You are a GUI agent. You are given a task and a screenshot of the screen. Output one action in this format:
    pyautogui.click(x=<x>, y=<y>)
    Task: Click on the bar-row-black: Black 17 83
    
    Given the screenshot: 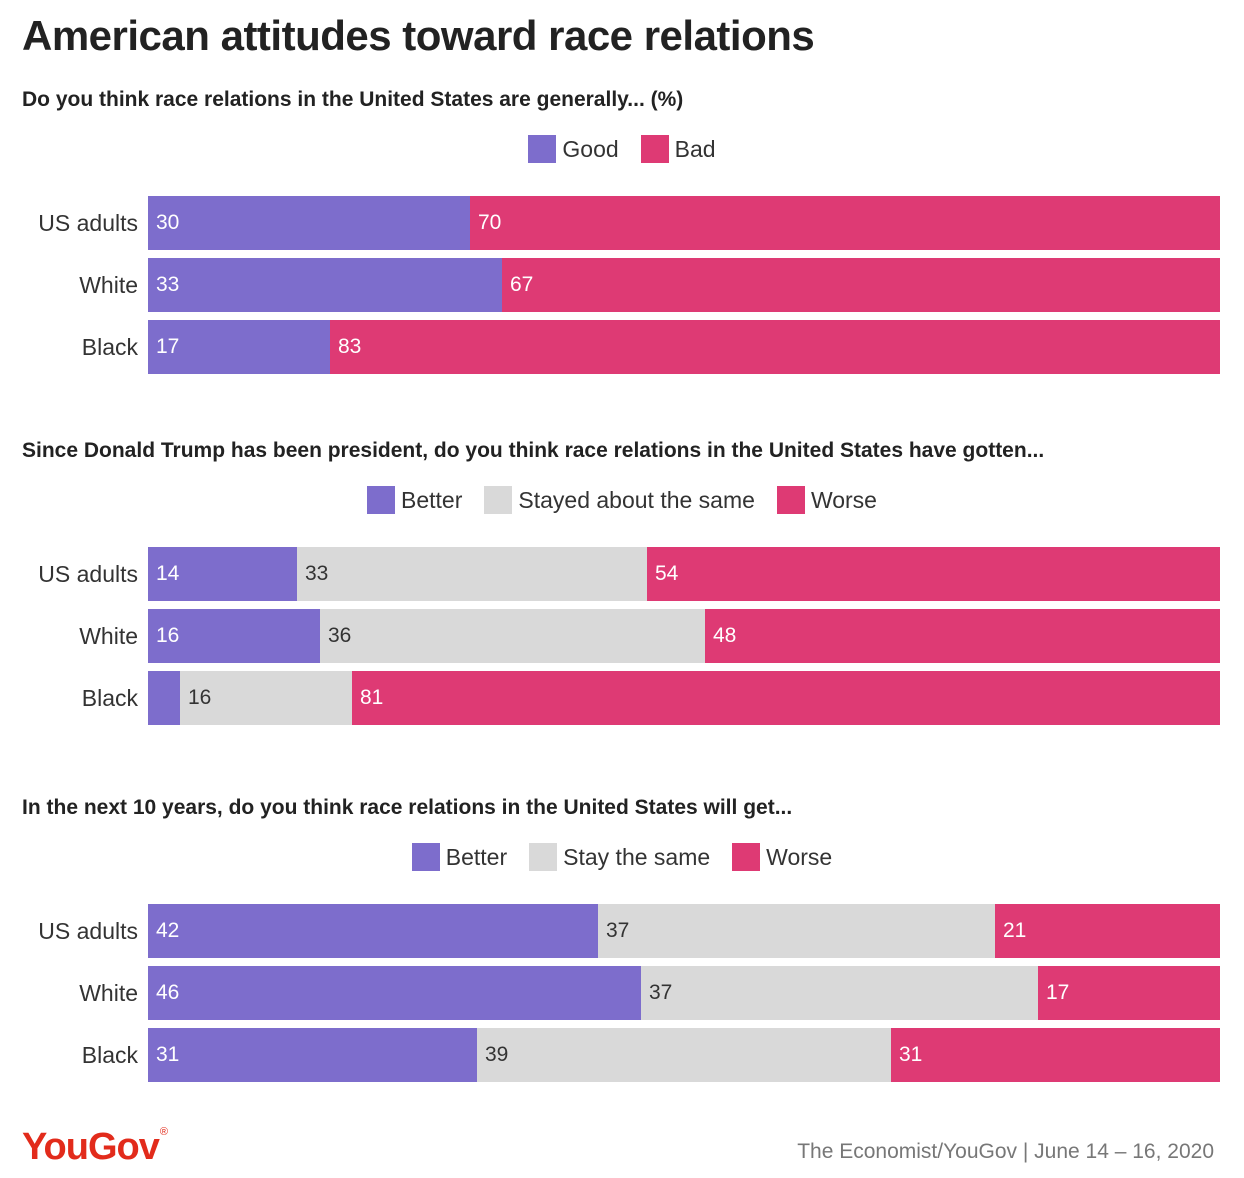 What is the action you would take?
    pyautogui.click(x=622, y=347)
    